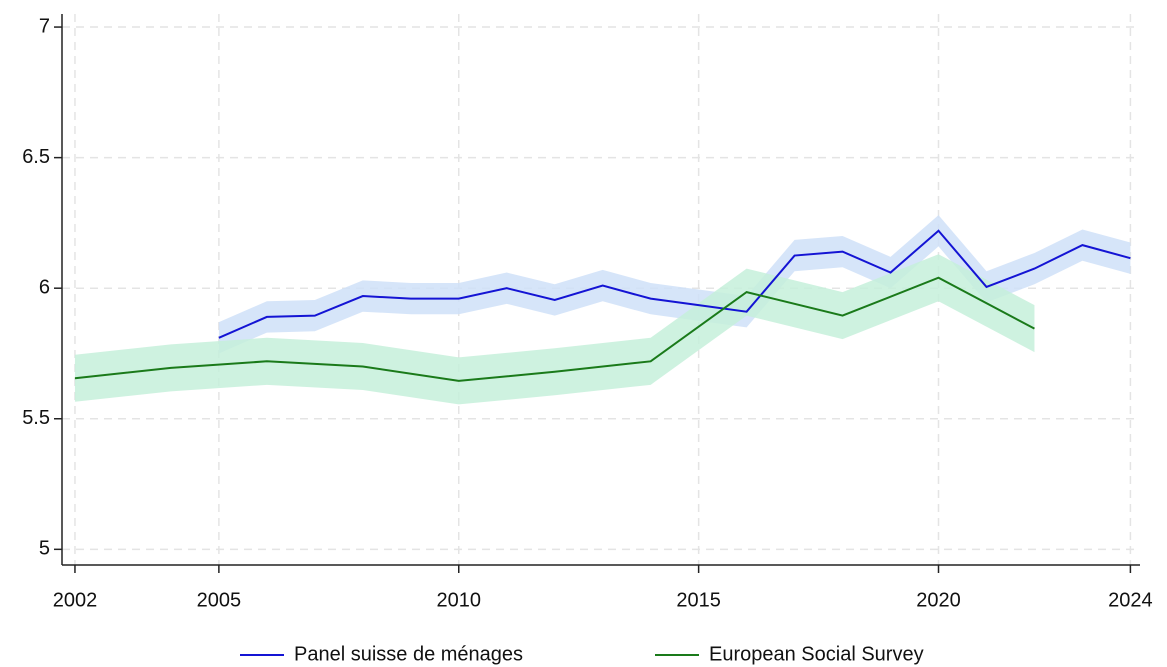 The height and width of the screenshot is (667, 1167). What do you see at coordinates (938, 600) in the screenshot?
I see `x-tick-label: 2020` at bounding box center [938, 600].